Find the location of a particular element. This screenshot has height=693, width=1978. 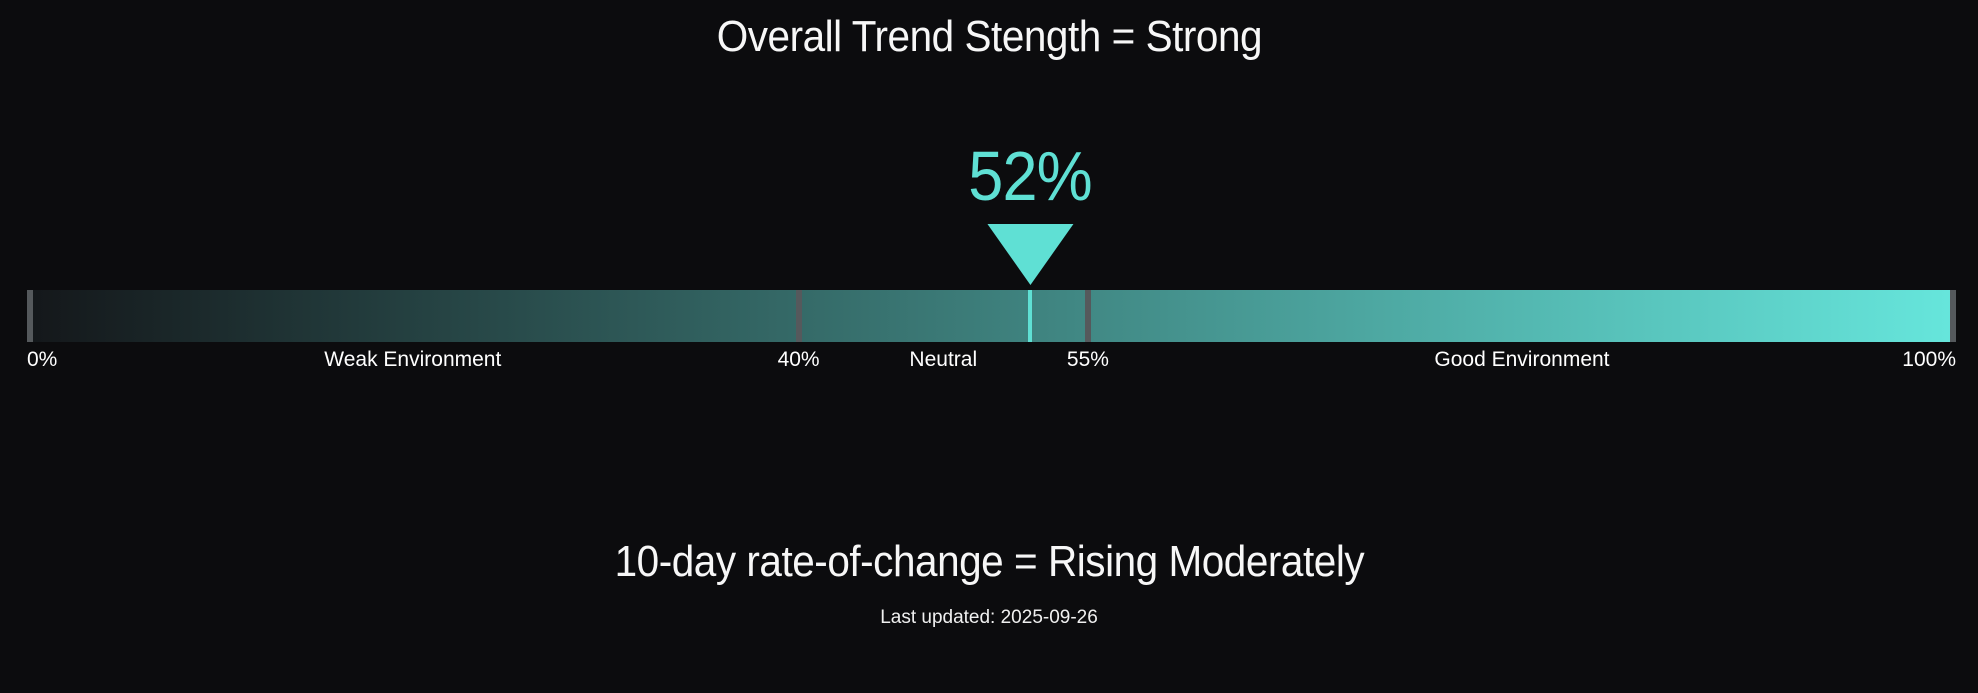

page-title: Overall Trend Stength = Strong is located at coordinates (989, 37).